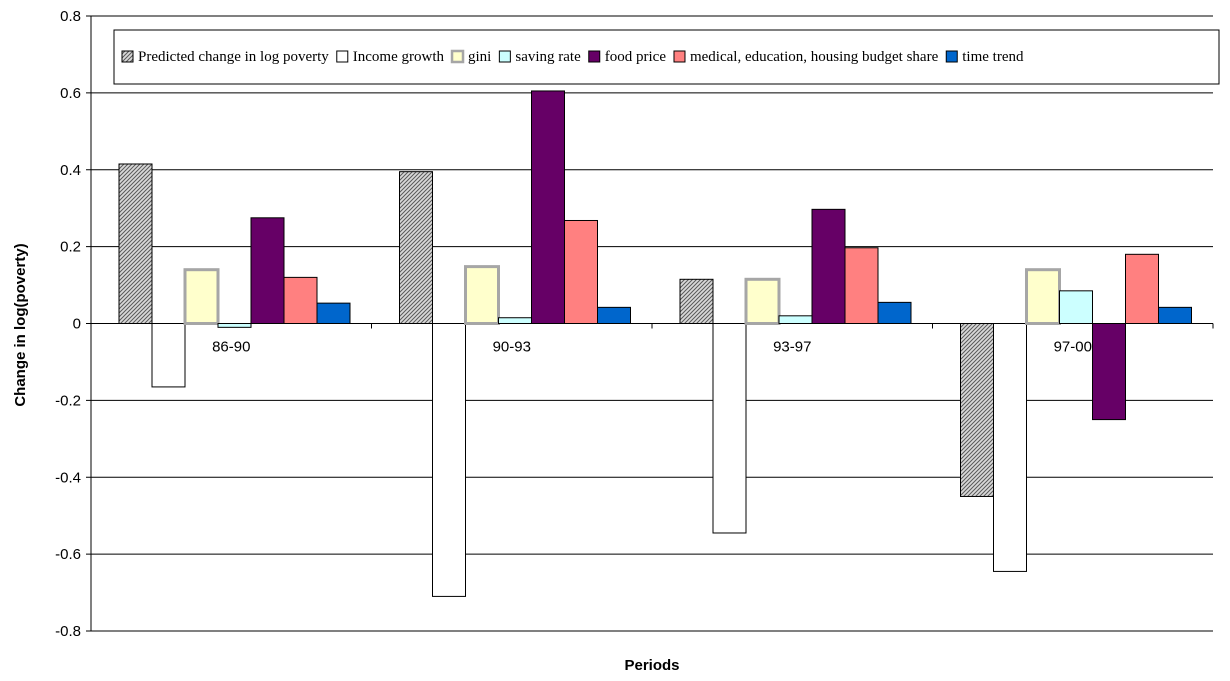  I want to click on legend-label: time trend, so click(993, 57).